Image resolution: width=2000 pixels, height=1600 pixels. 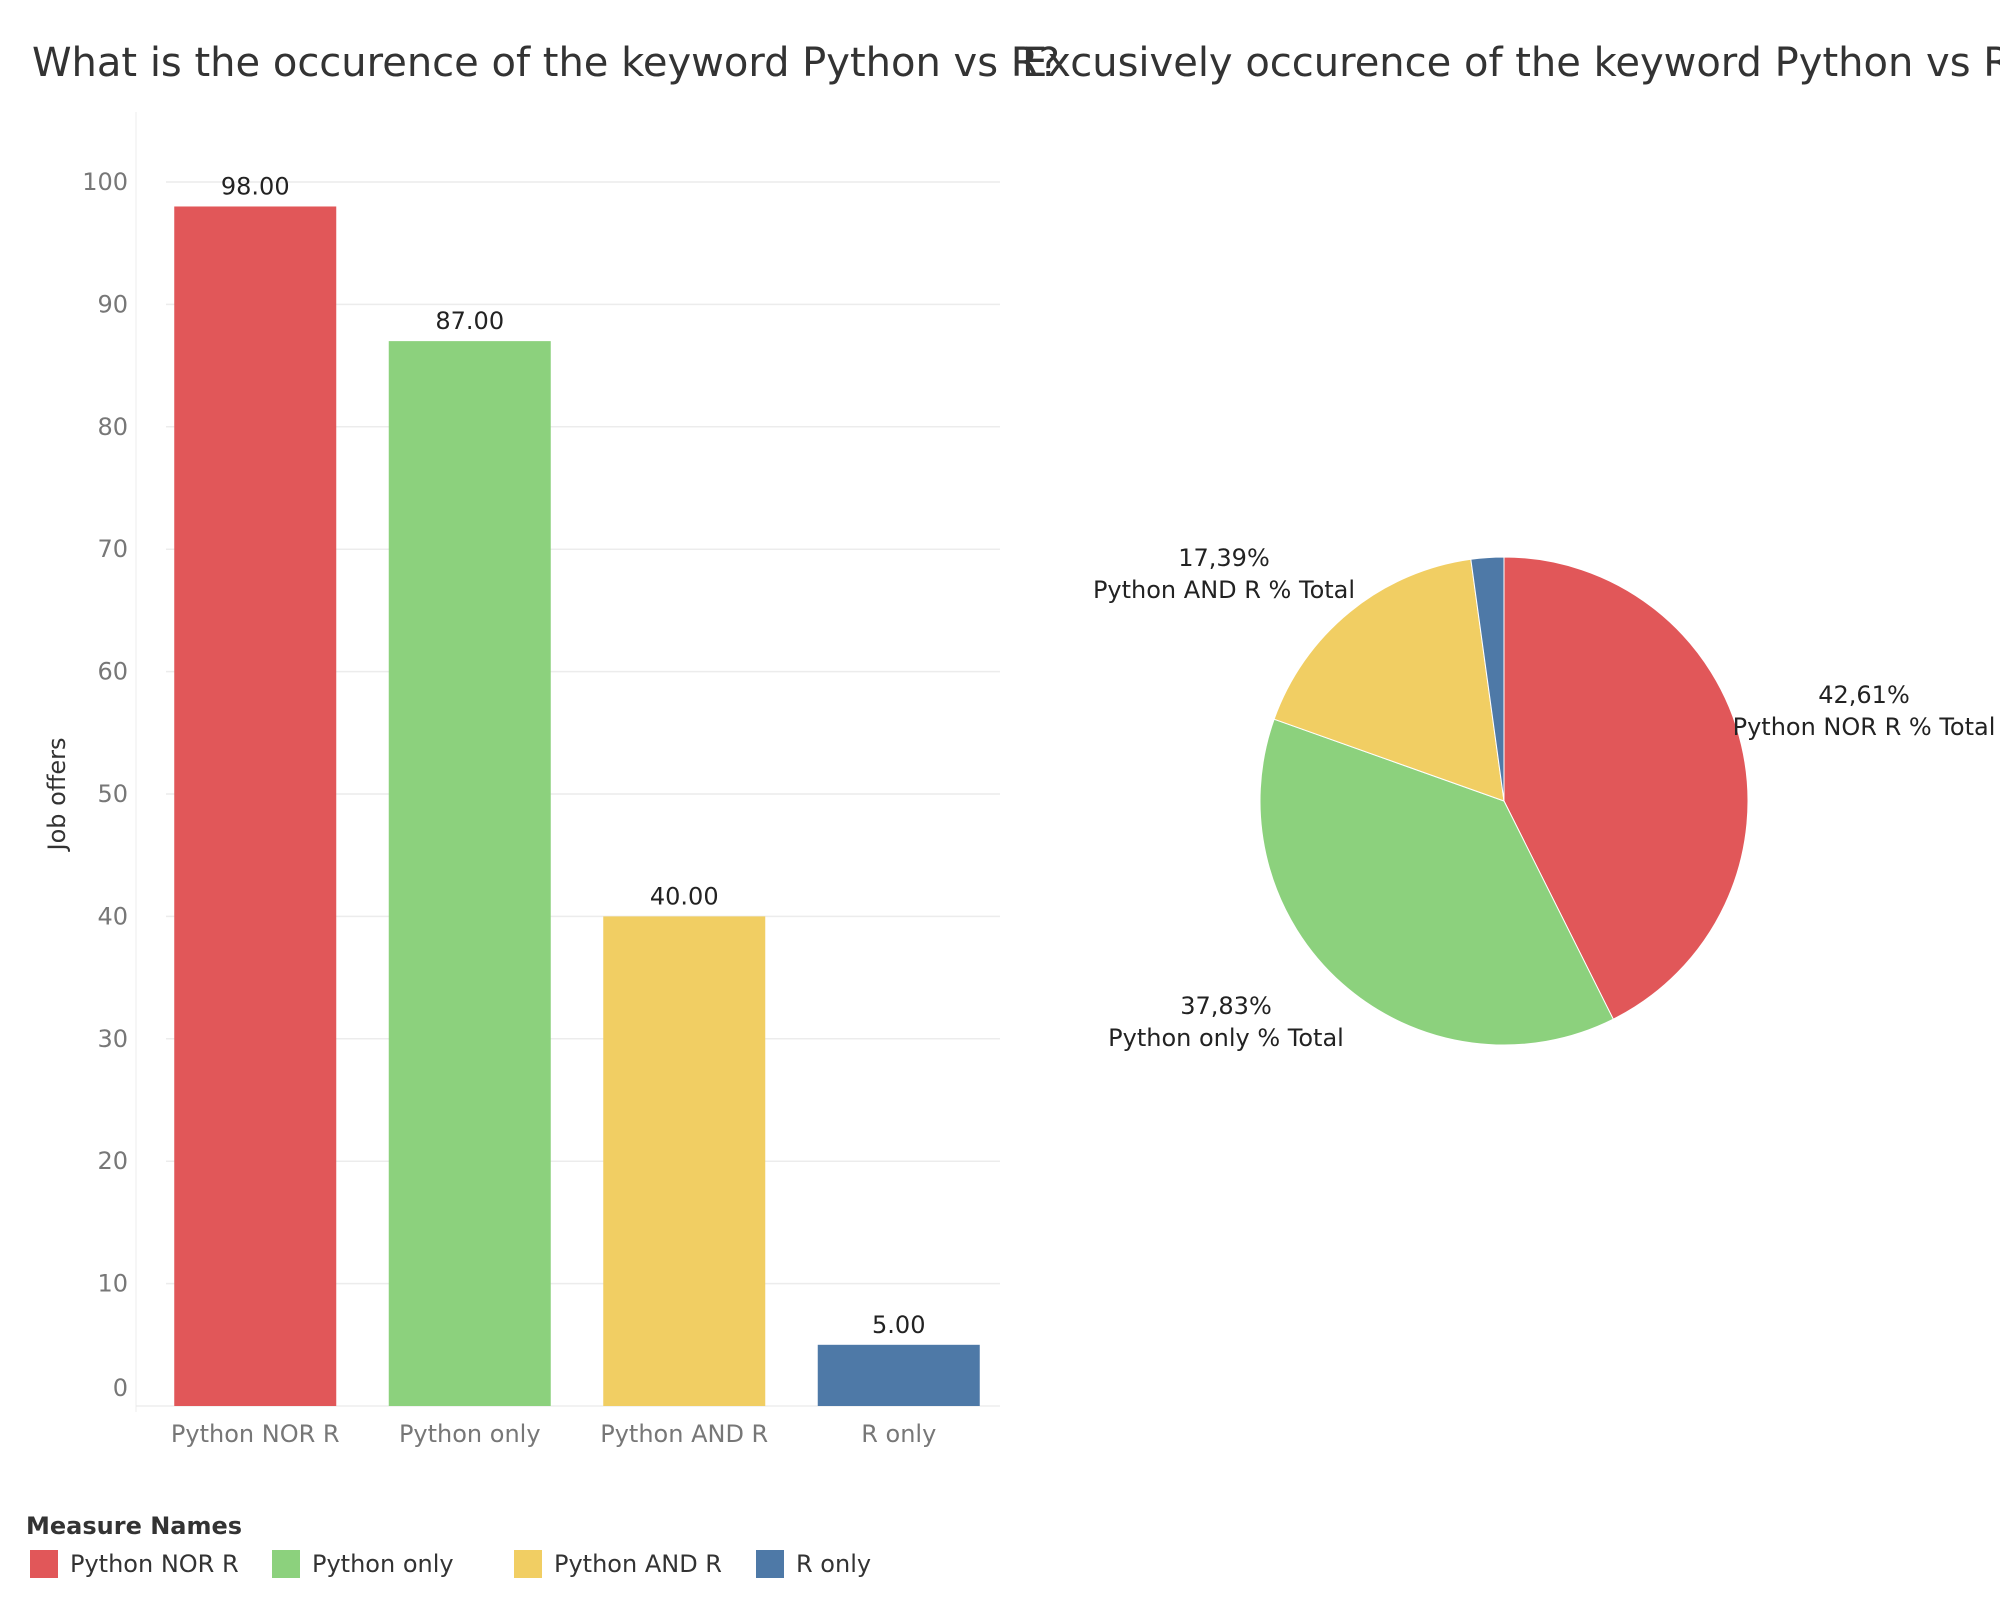 What do you see at coordinates (255, 186) in the screenshot?
I see `bar-value-label: 98.00` at bounding box center [255, 186].